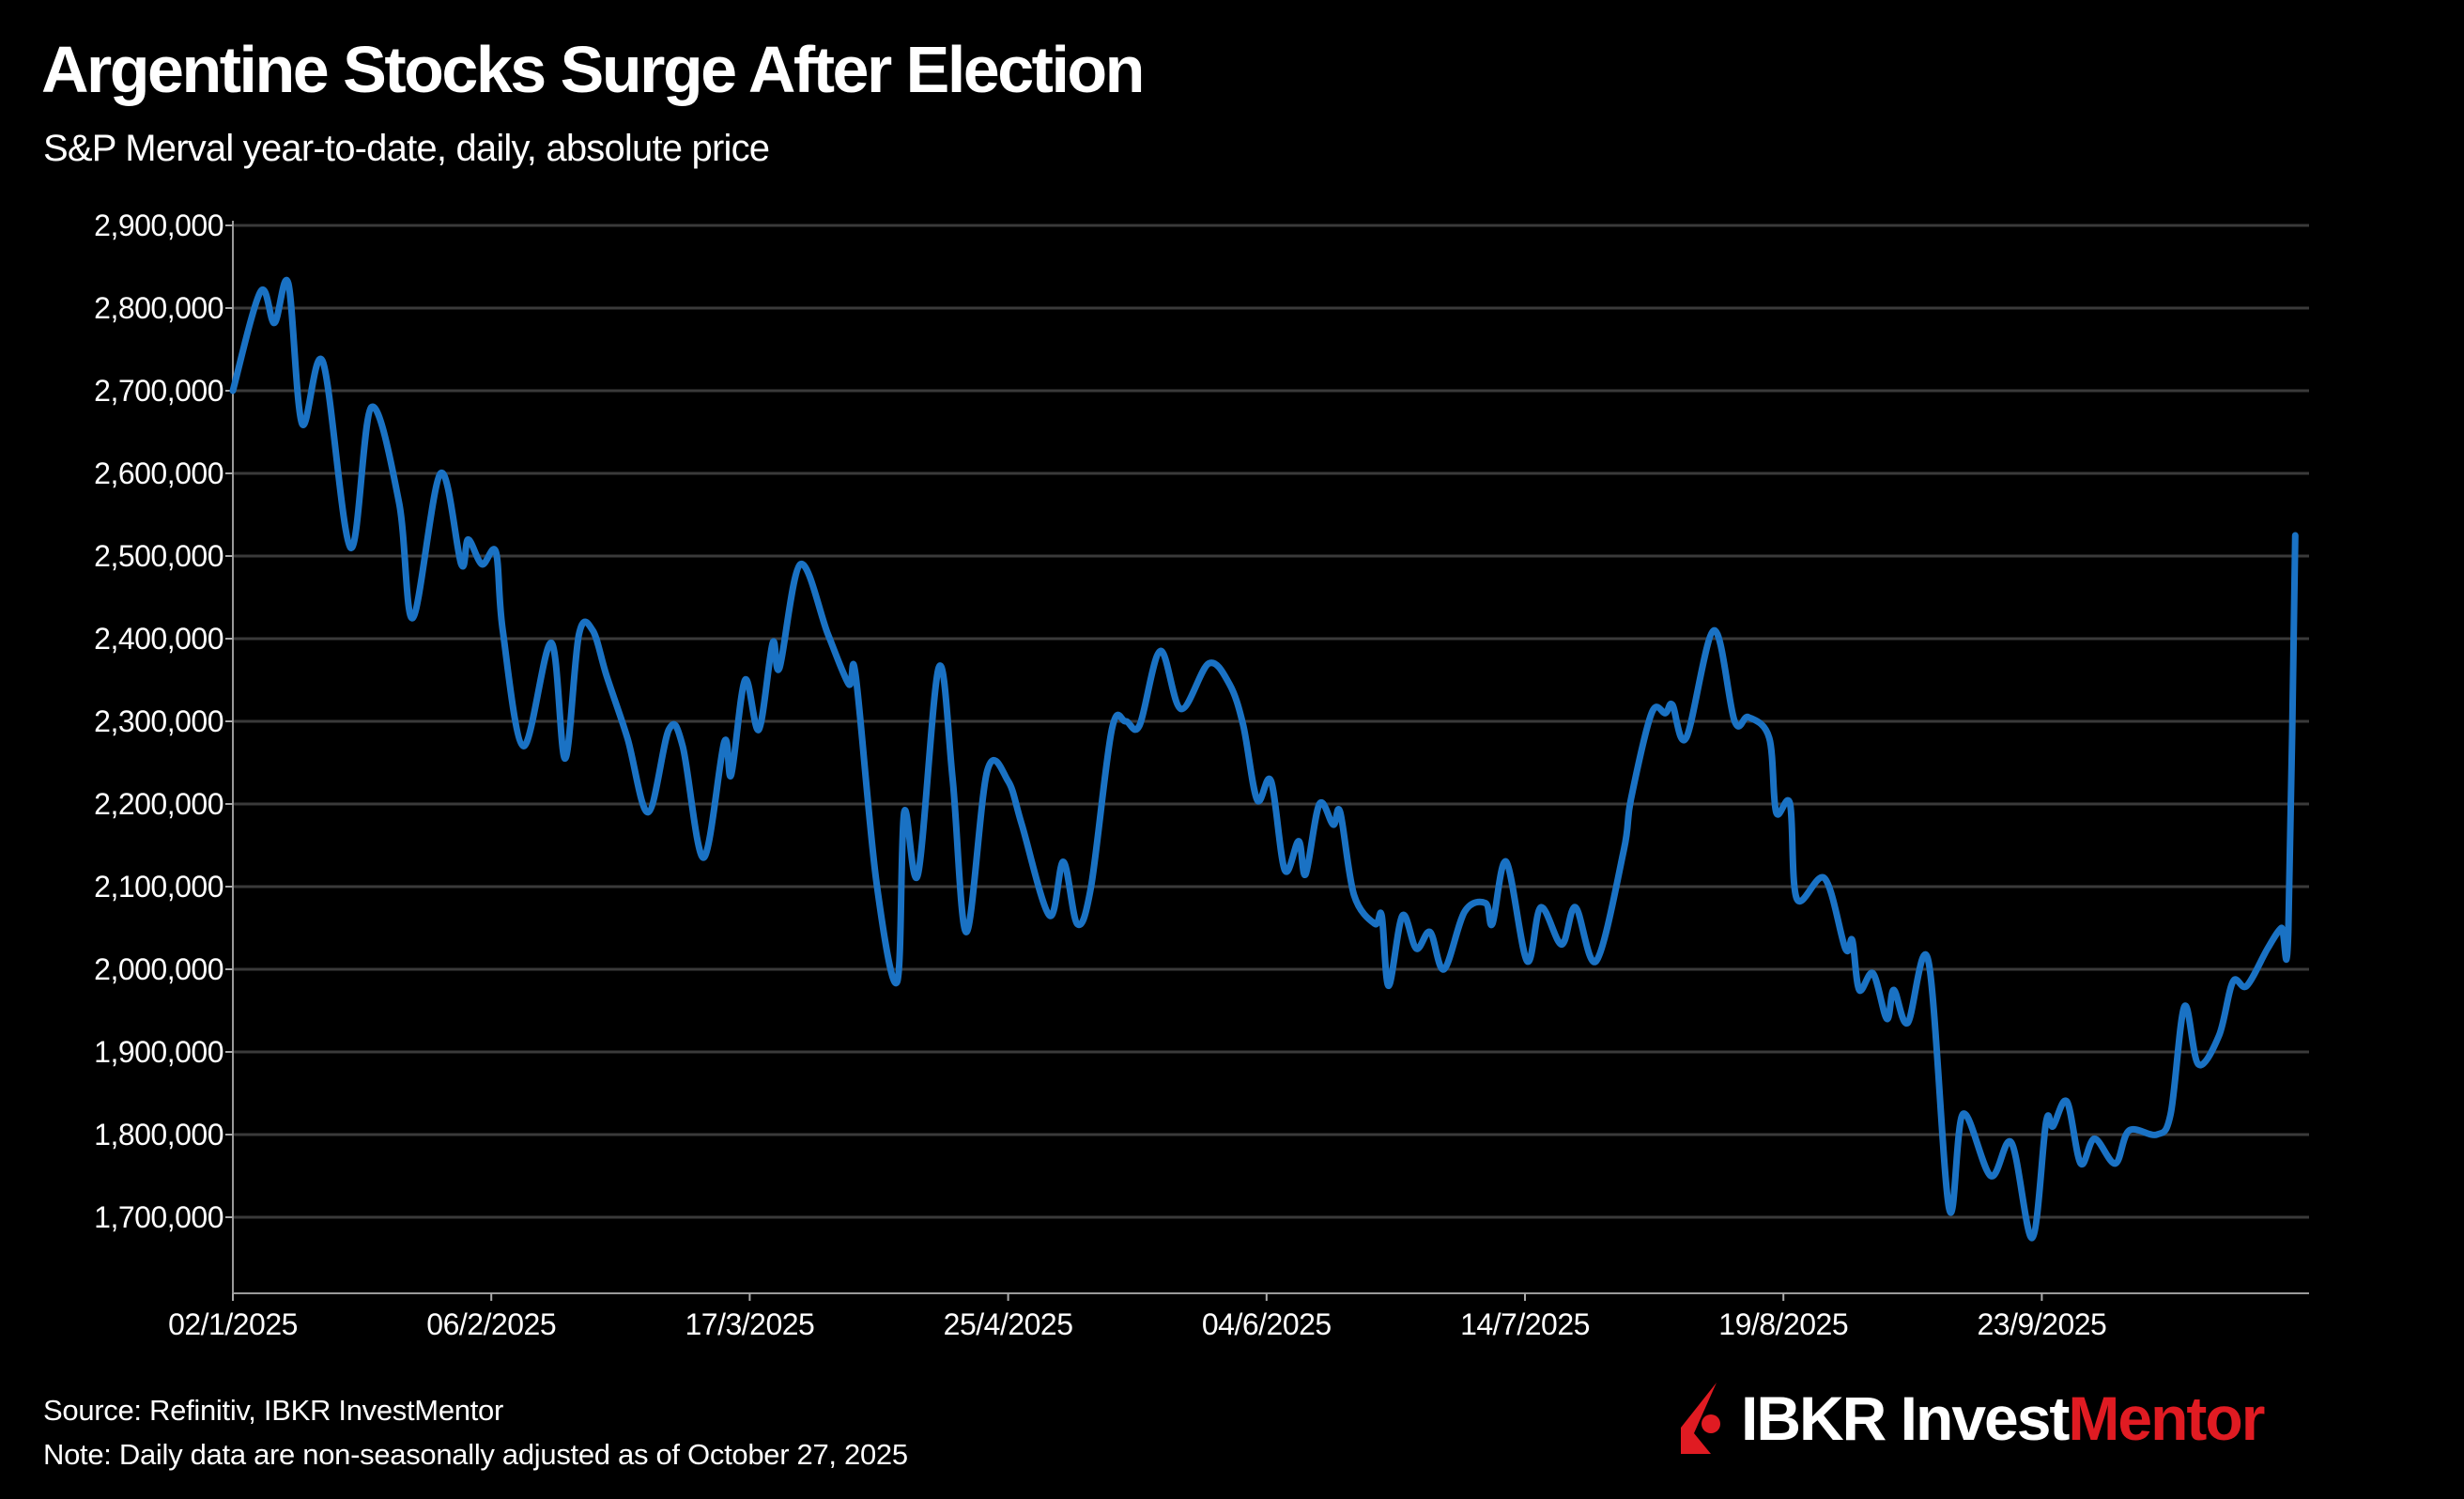 This screenshot has height=1499, width=2464. What do you see at coordinates (491, 1324) in the screenshot?
I see `x-tick-label: 06/2/2025` at bounding box center [491, 1324].